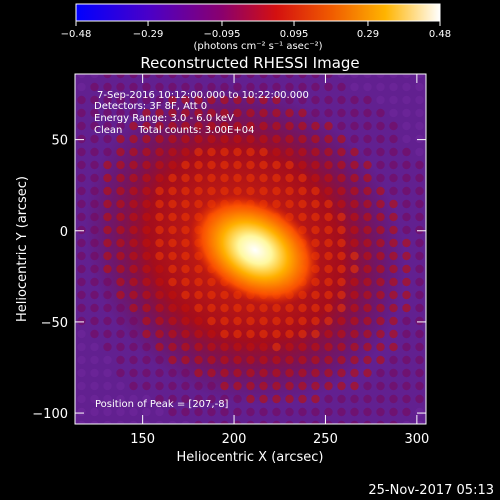 The height and width of the screenshot is (500, 500). I want to click on colorbar-tick-label: −0.48, so click(76, 34).